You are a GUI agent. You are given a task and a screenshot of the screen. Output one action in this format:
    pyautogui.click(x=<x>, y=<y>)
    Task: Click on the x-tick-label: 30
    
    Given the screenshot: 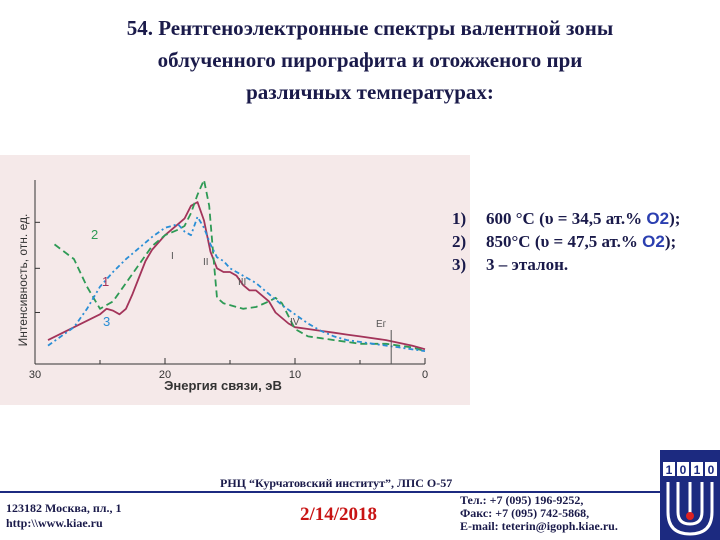 What is the action you would take?
    pyautogui.click(x=35, y=375)
    